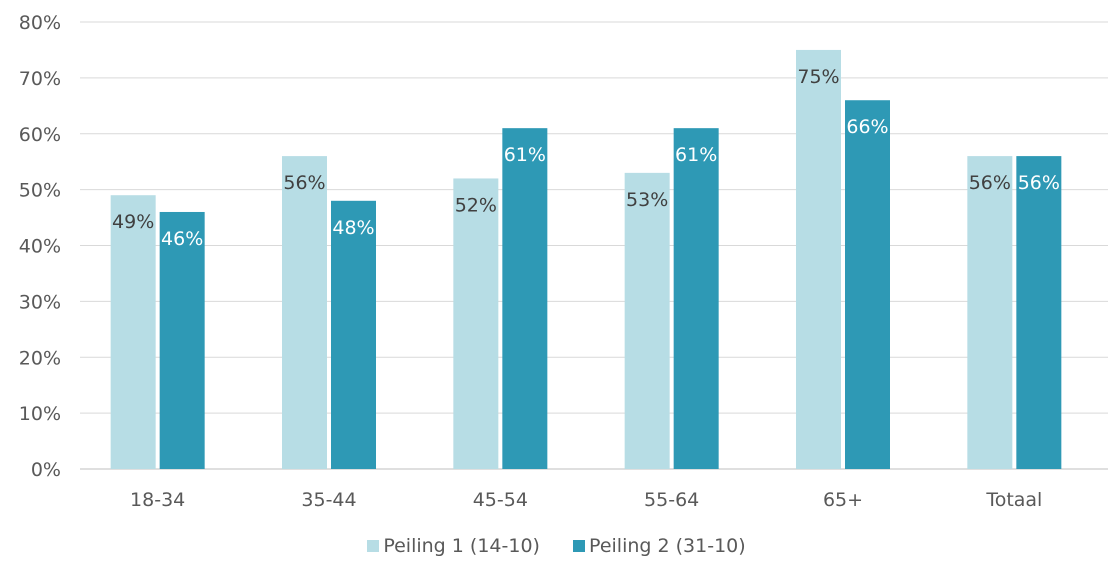 The width and height of the screenshot is (1113, 563). What do you see at coordinates (843, 500) in the screenshot?
I see `x-tick-label: 65+` at bounding box center [843, 500].